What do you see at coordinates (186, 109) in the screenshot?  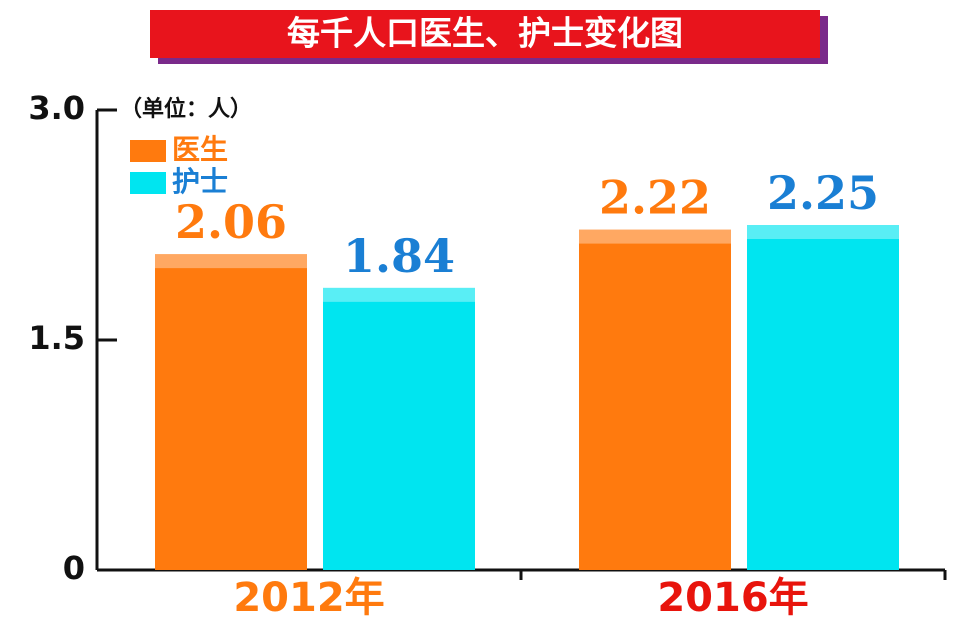 I see `unit-label: （单位：人）` at bounding box center [186, 109].